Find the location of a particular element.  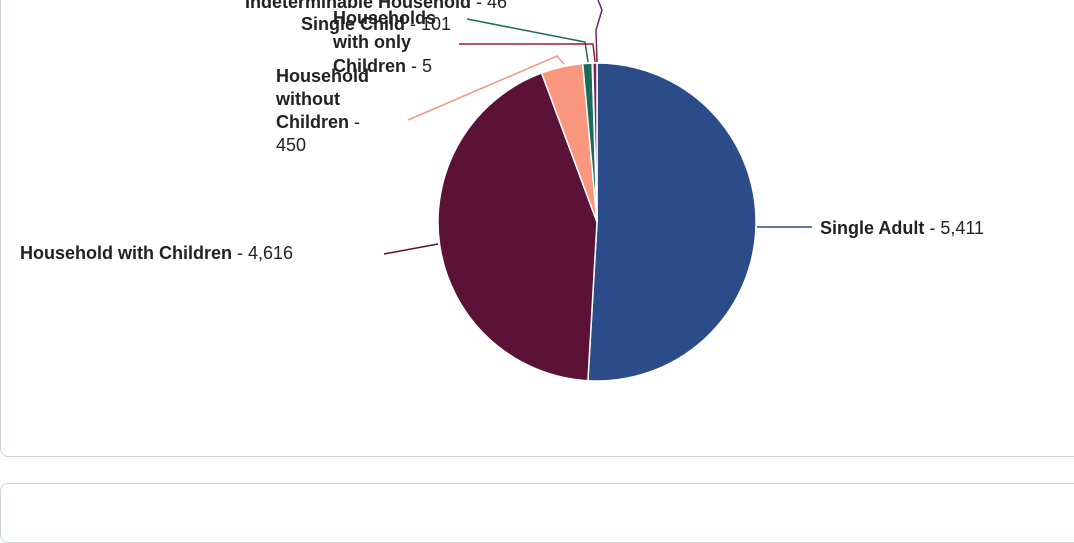

data-label: Households with only Children - 5 is located at coordinates (384, 42).